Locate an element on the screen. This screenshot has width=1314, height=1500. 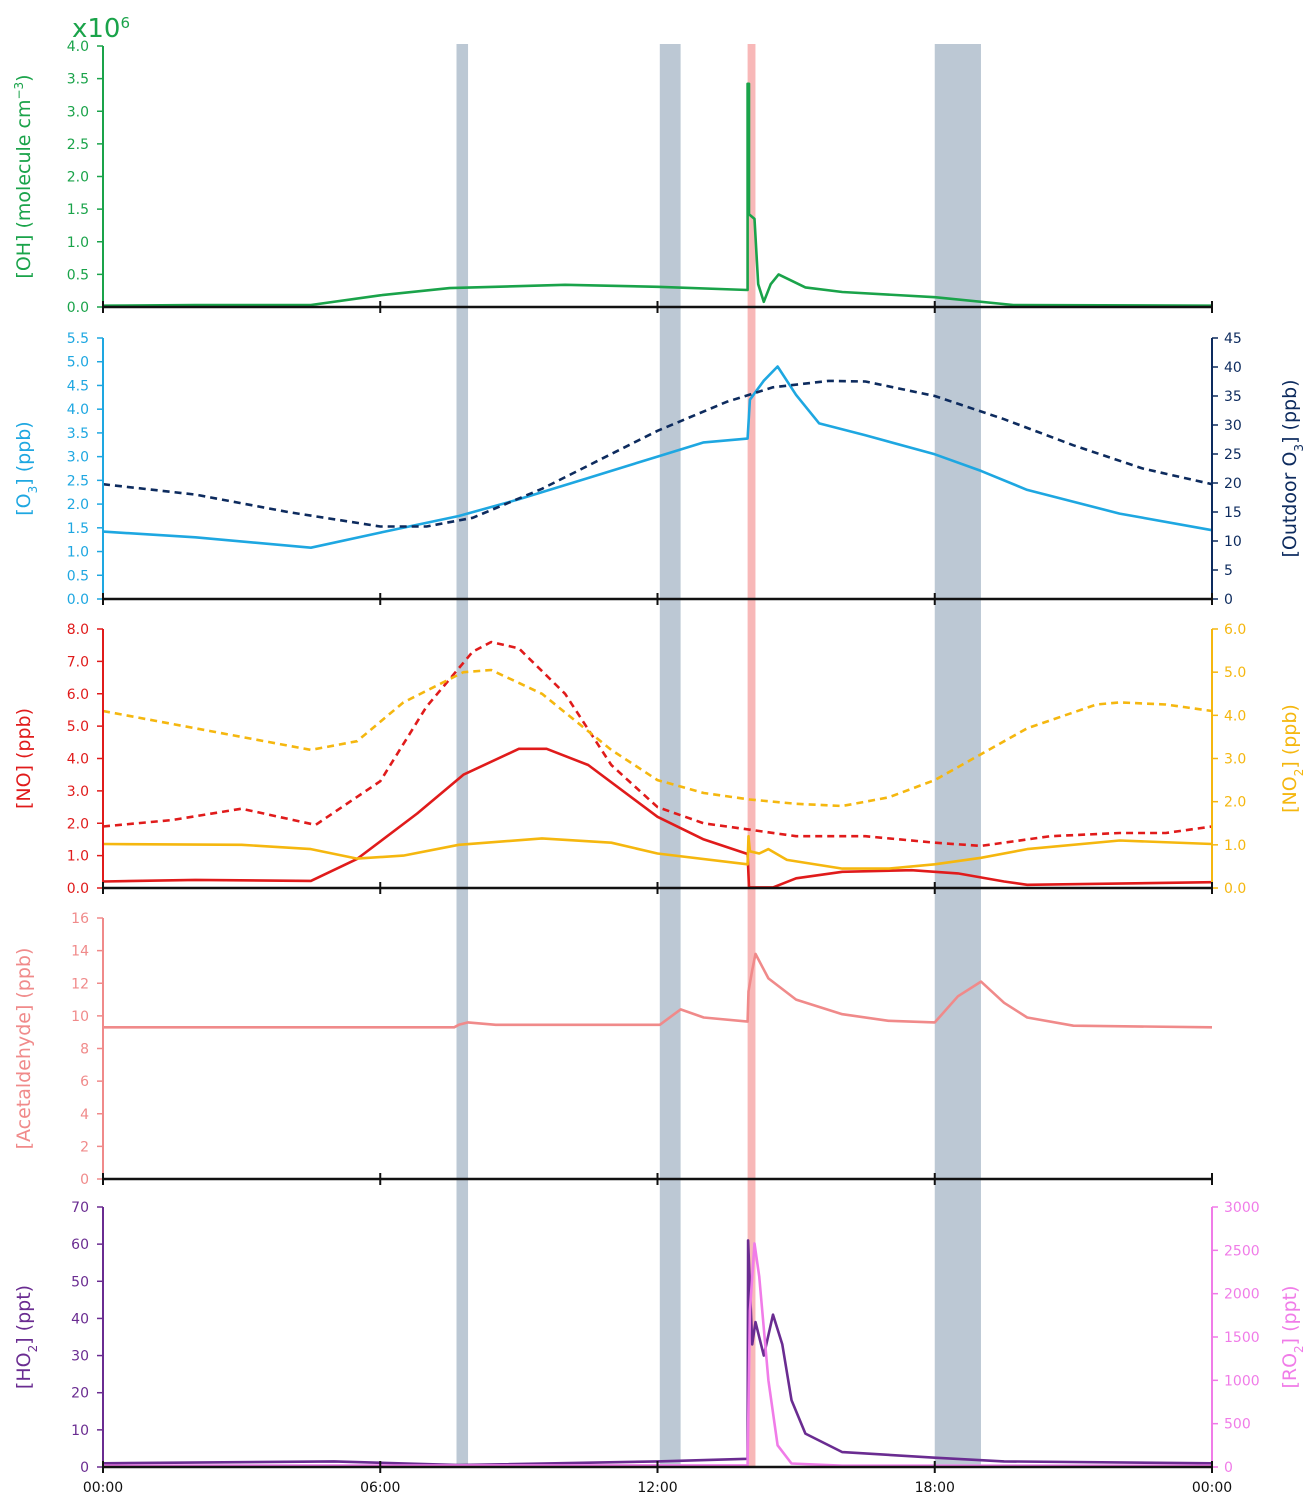
acetaldehyde-left-tick-label: 16 is located at coordinates (80, 919).